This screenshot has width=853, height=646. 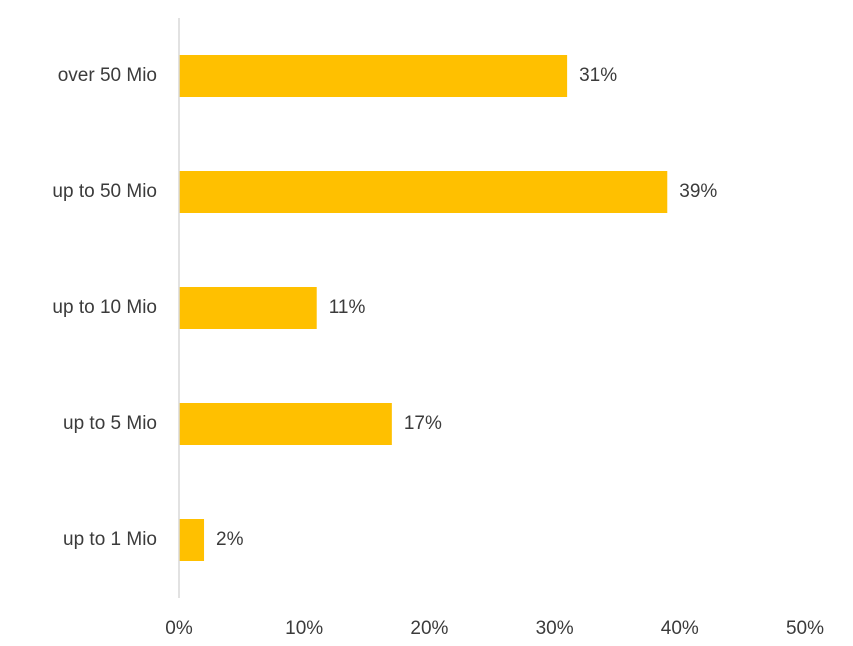 What do you see at coordinates (698, 191) in the screenshot?
I see `value-label-up-to-50-mio: 39%` at bounding box center [698, 191].